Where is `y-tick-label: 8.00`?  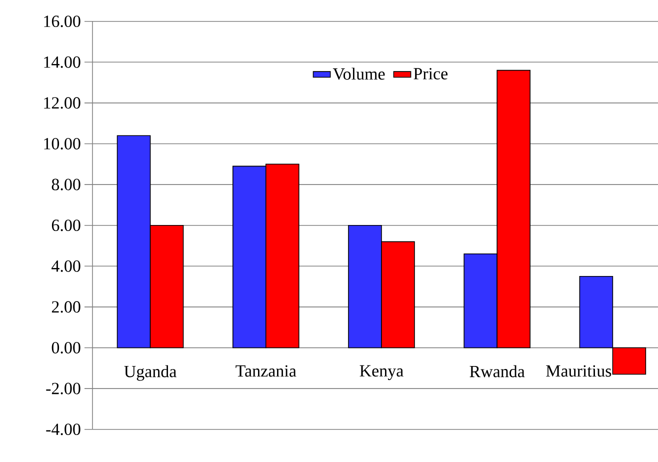 y-tick-label: 8.00 is located at coordinates (66, 184).